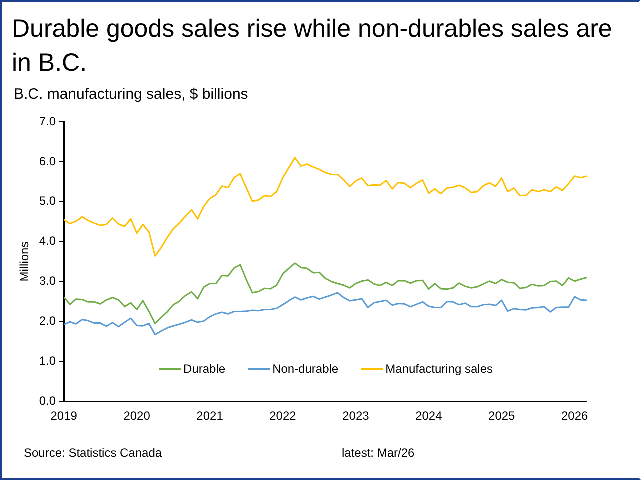 The image size is (641, 480). What do you see at coordinates (502, 416) in the screenshot?
I see `x-tick-label: 2025` at bounding box center [502, 416].